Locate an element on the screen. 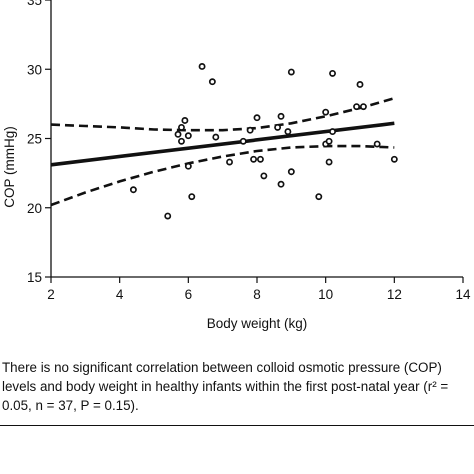  x-tick-label: 6 is located at coordinates (189, 294).